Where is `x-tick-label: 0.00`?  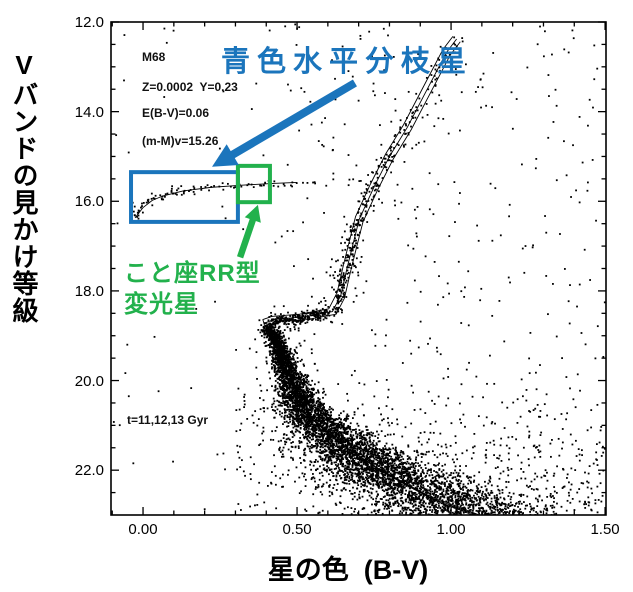 x-tick-label: 0.00 is located at coordinates (143, 529).